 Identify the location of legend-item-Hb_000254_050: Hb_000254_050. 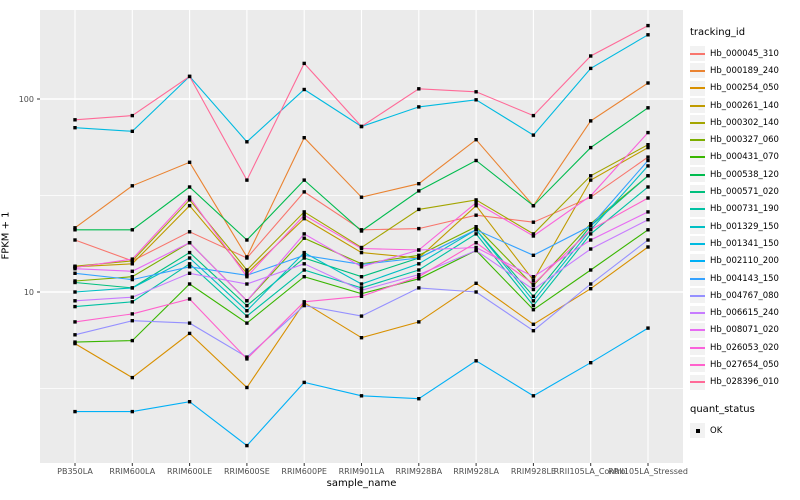
(745, 88).